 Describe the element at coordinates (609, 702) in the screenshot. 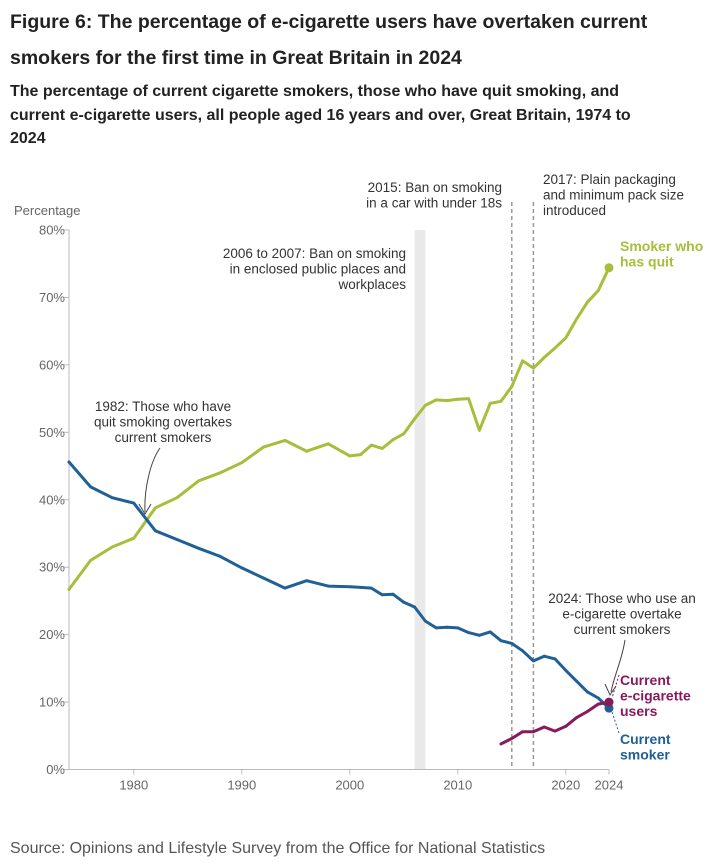

I see `ecig-end-marker` at that location.